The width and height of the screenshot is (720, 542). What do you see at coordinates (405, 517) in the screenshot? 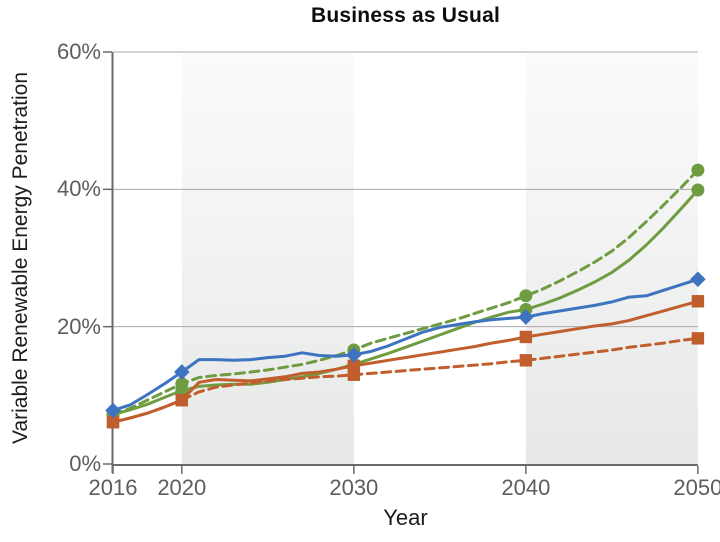
I see `x-axis-title: Year` at bounding box center [405, 517].